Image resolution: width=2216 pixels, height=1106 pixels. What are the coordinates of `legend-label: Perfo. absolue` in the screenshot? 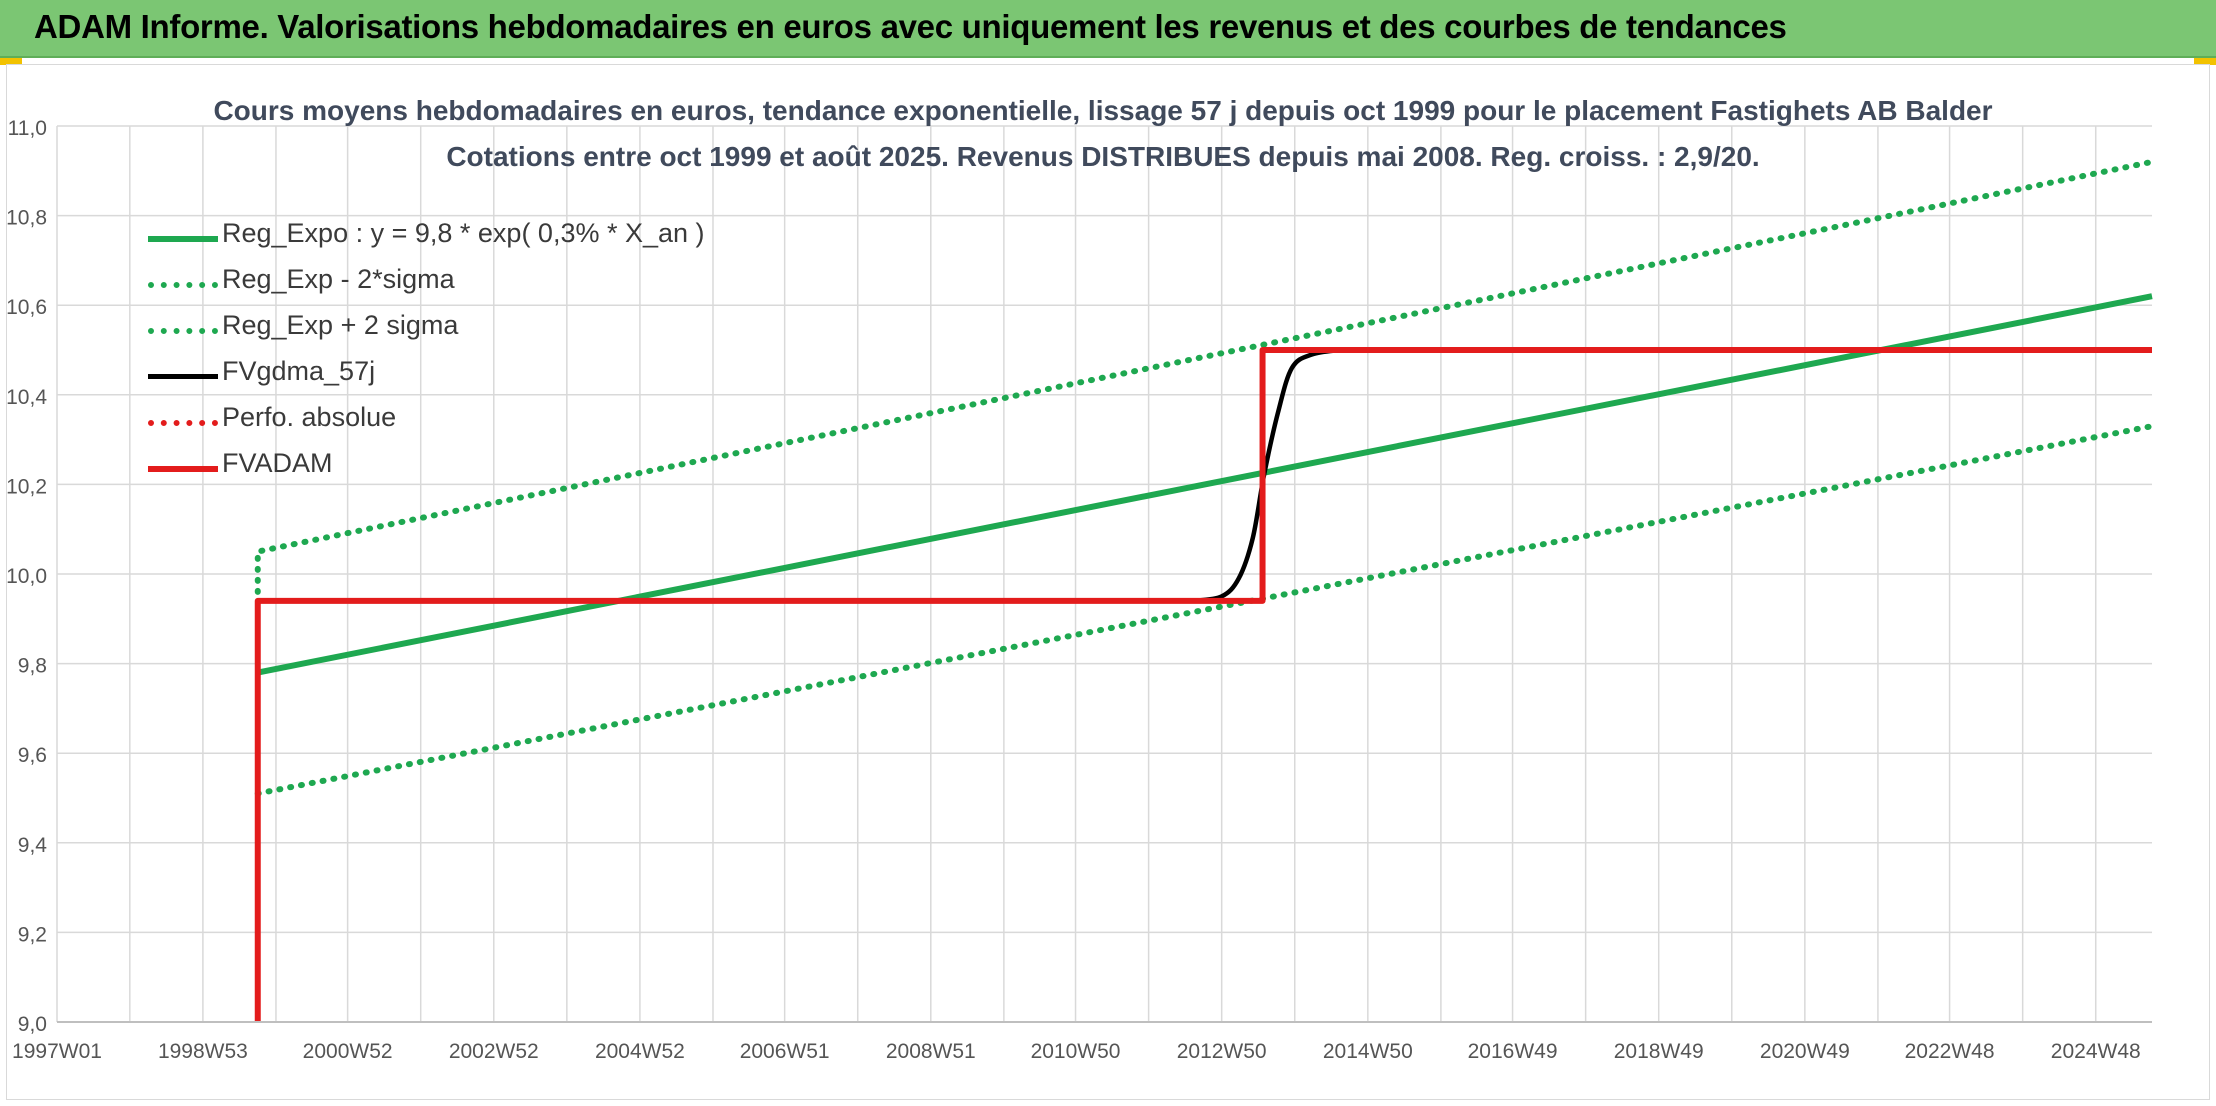 It's located at (309, 417).